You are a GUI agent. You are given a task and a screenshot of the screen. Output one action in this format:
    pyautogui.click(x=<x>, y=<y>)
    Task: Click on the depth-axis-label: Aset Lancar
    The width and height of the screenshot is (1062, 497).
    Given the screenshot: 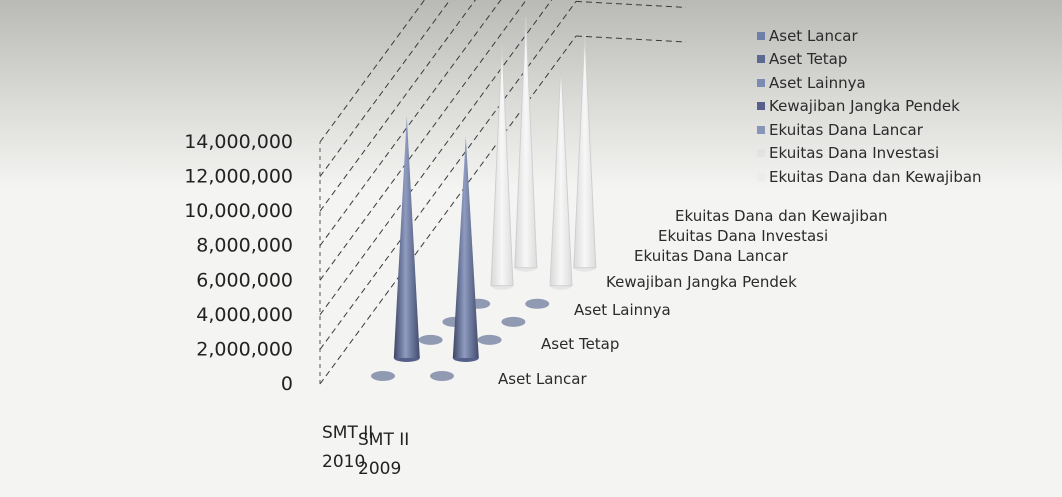 What is the action you would take?
    pyautogui.click(x=542, y=379)
    